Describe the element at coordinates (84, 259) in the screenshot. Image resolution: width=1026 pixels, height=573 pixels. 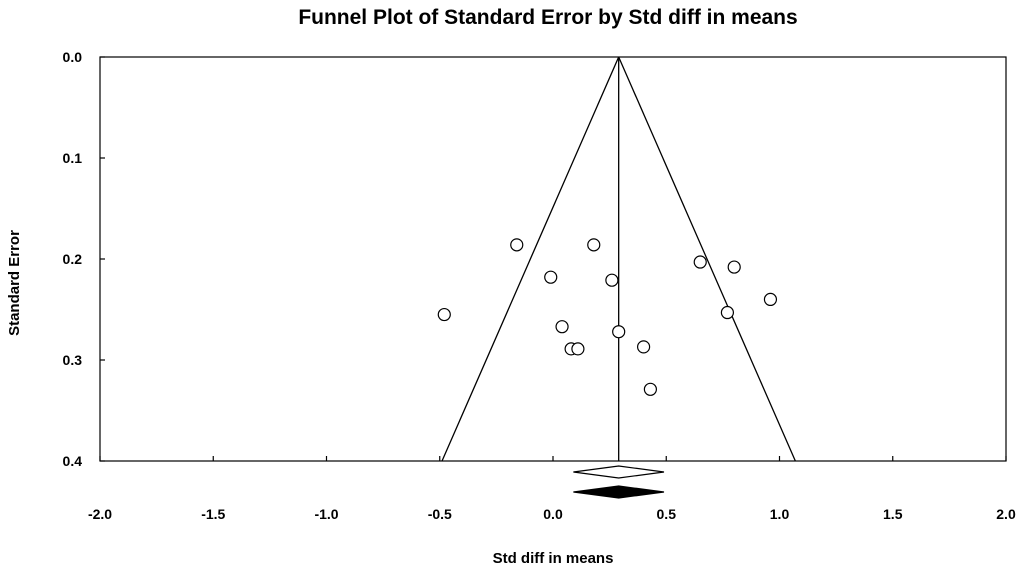
I see `y-axis-ticks: 0.0 0.1 0.2 0.3 0.4` at that location.